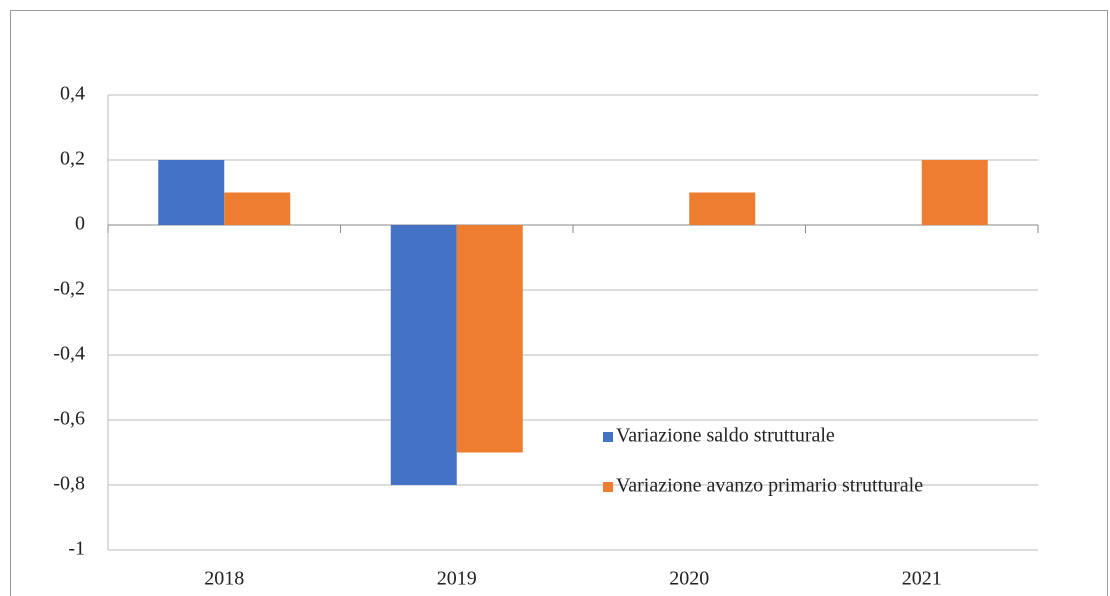 The width and height of the screenshot is (1110, 596). Describe the element at coordinates (69, 484) in the screenshot. I see `y-tick-label: -0,8` at that location.